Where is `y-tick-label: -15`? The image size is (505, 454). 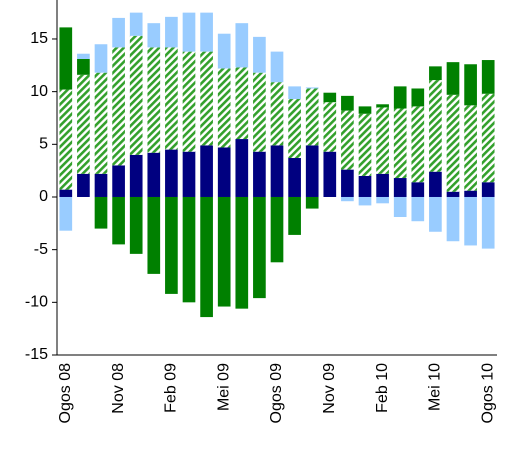
y-tick-label: -15 is located at coordinates (36, 354).